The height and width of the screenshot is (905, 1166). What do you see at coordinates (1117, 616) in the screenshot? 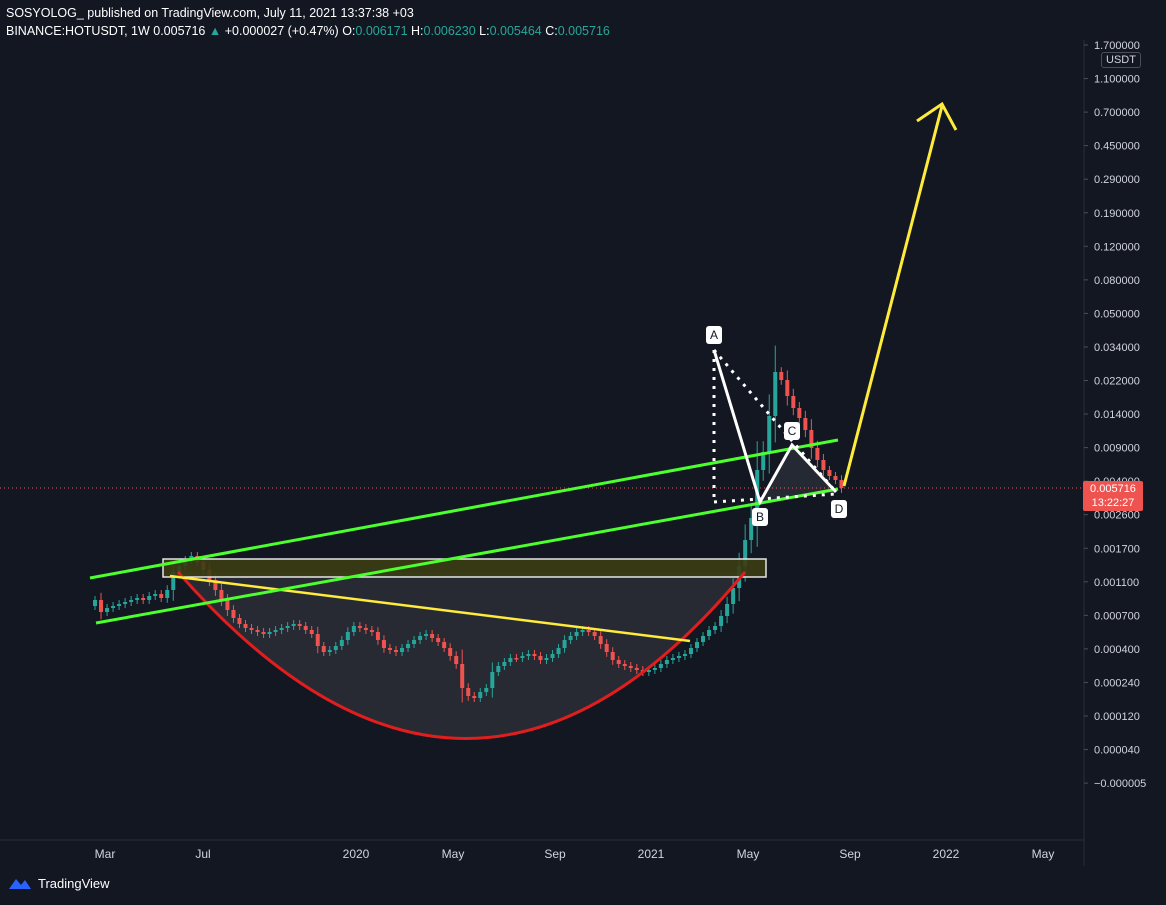
I see `price-tick-label: 0.000700` at bounding box center [1117, 616].